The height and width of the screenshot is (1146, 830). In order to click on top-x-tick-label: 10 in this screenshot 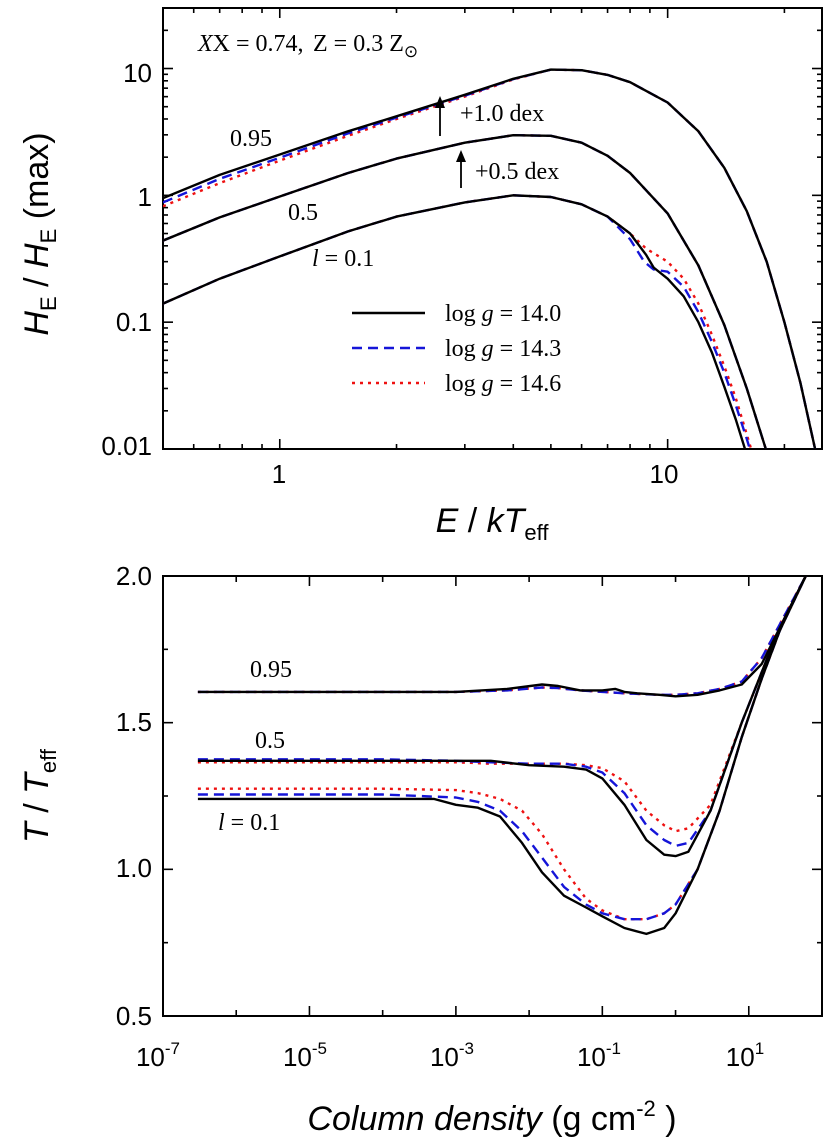, I will do `click(664, 474)`.